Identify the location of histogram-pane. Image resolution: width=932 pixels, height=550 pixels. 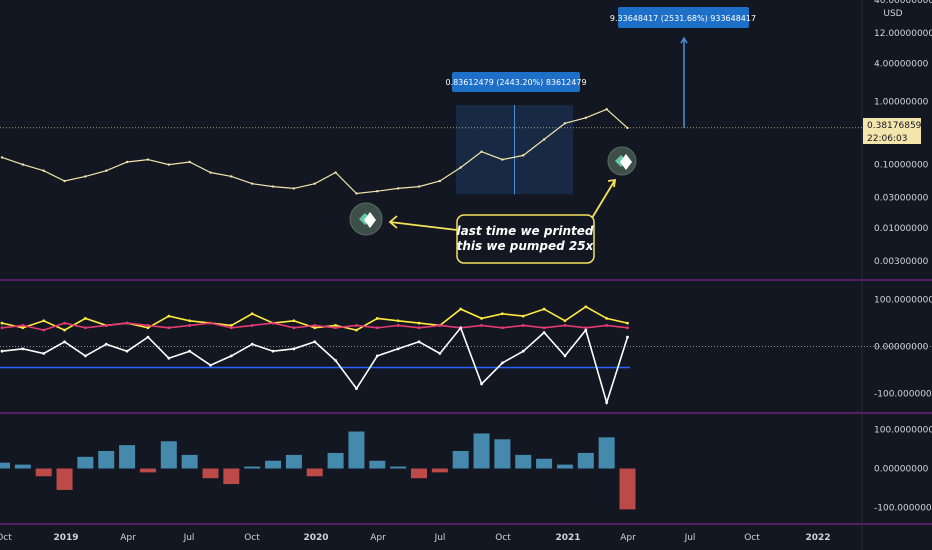
(318, 470).